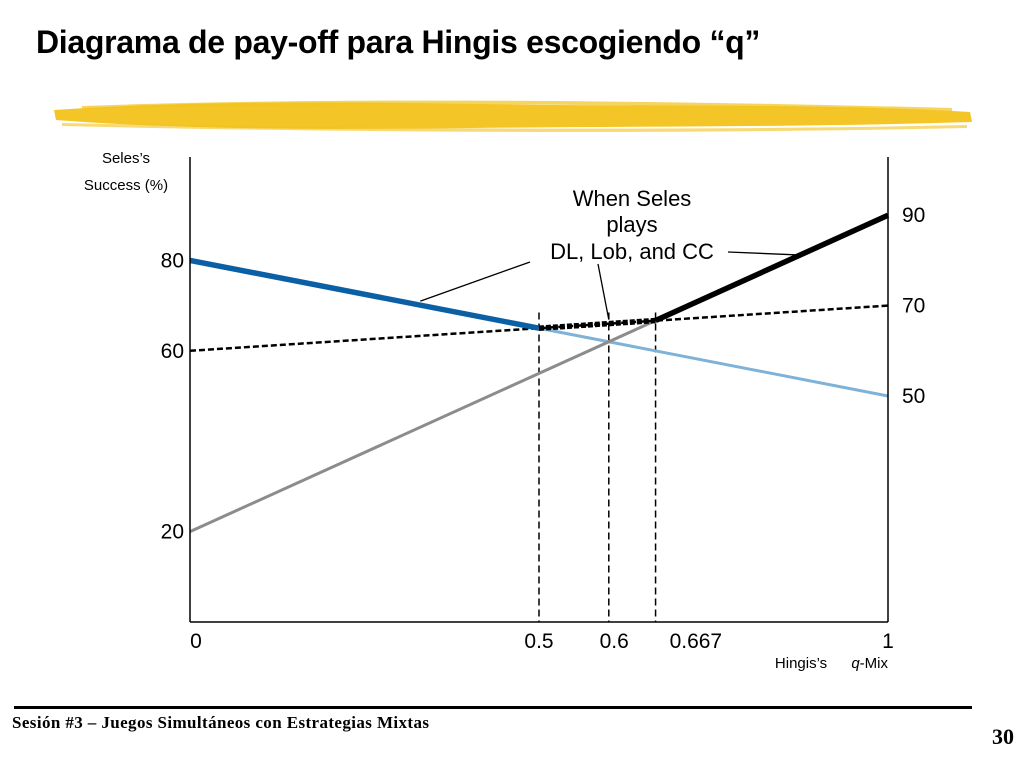  I want to click on y-tick-right-70: 70, so click(913, 306).